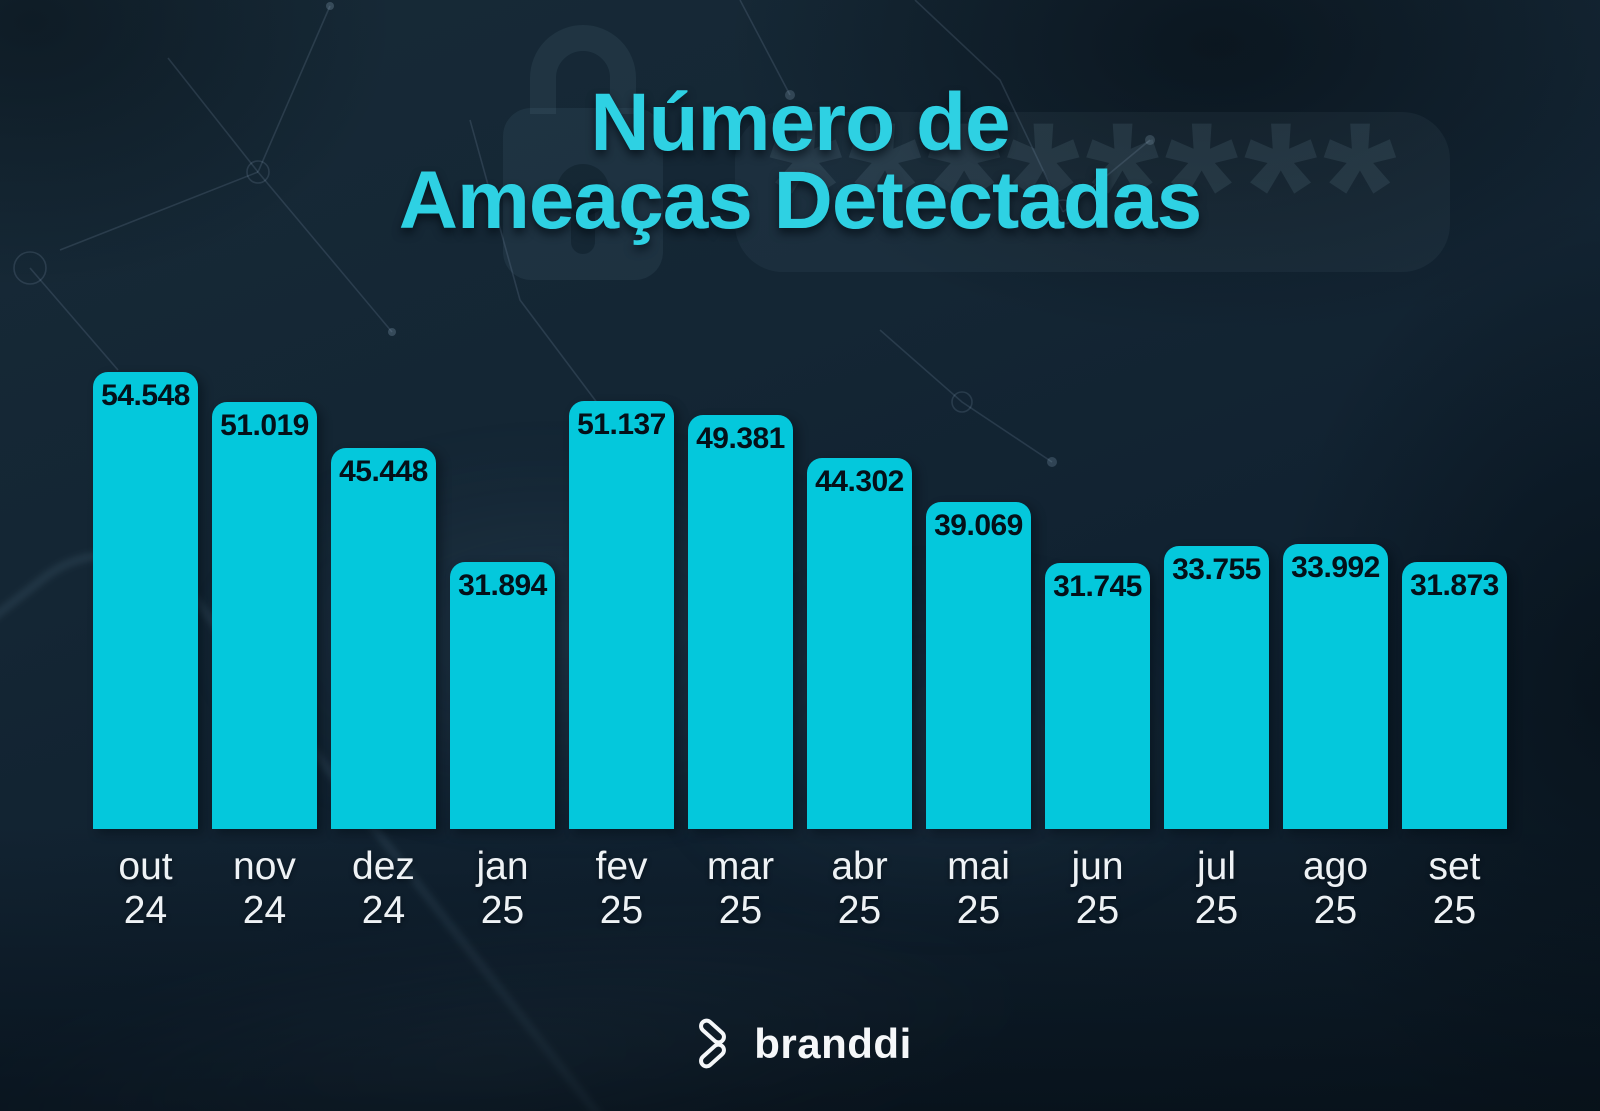 Image resolution: width=1600 pixels, height=1111 pixels. Describe the element at coordinates (383, 638) in the screenshot. I see `bar: 45.448` at that location.